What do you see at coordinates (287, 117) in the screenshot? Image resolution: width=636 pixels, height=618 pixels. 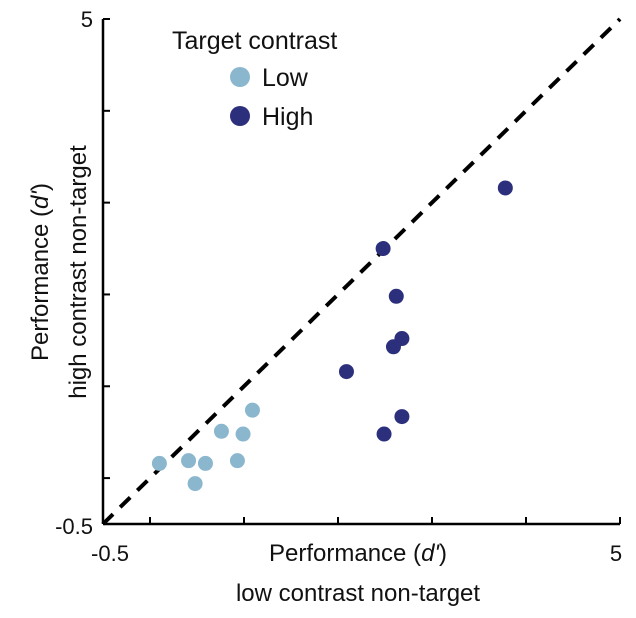 I see `legend-label-high: High` at bounding box center [287, 117].